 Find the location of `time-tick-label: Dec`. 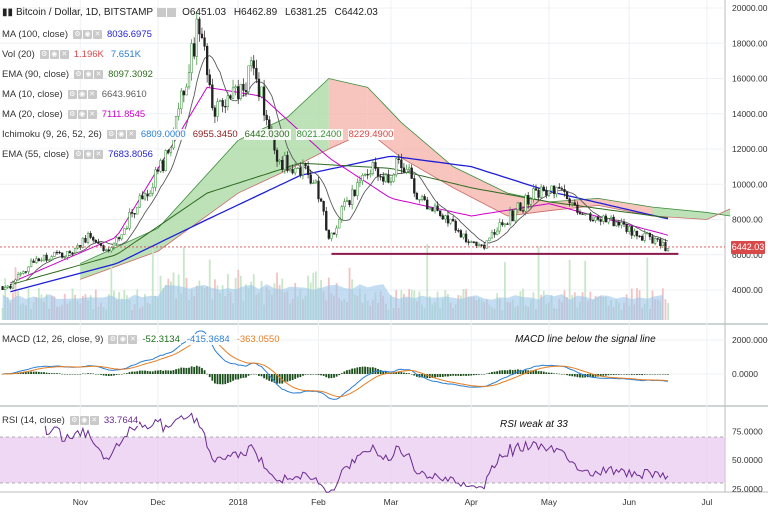

time-tick-label: Dec is located at coordinates (158, 502).